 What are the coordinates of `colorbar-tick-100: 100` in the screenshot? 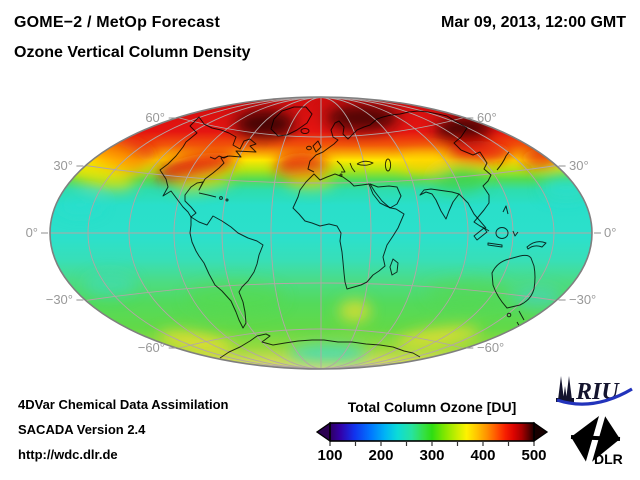 It's located at (330, 455).